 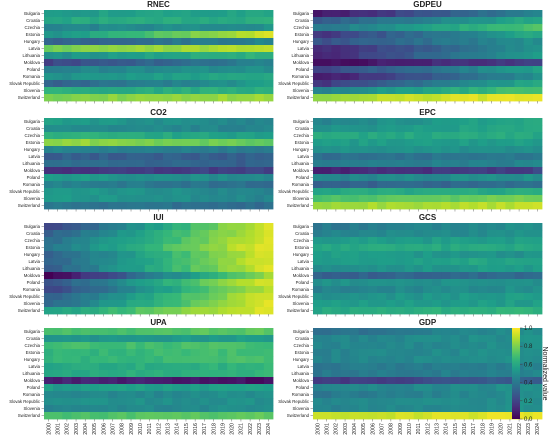 I want to click on year-label: 2006, so click(x=373, y=429).